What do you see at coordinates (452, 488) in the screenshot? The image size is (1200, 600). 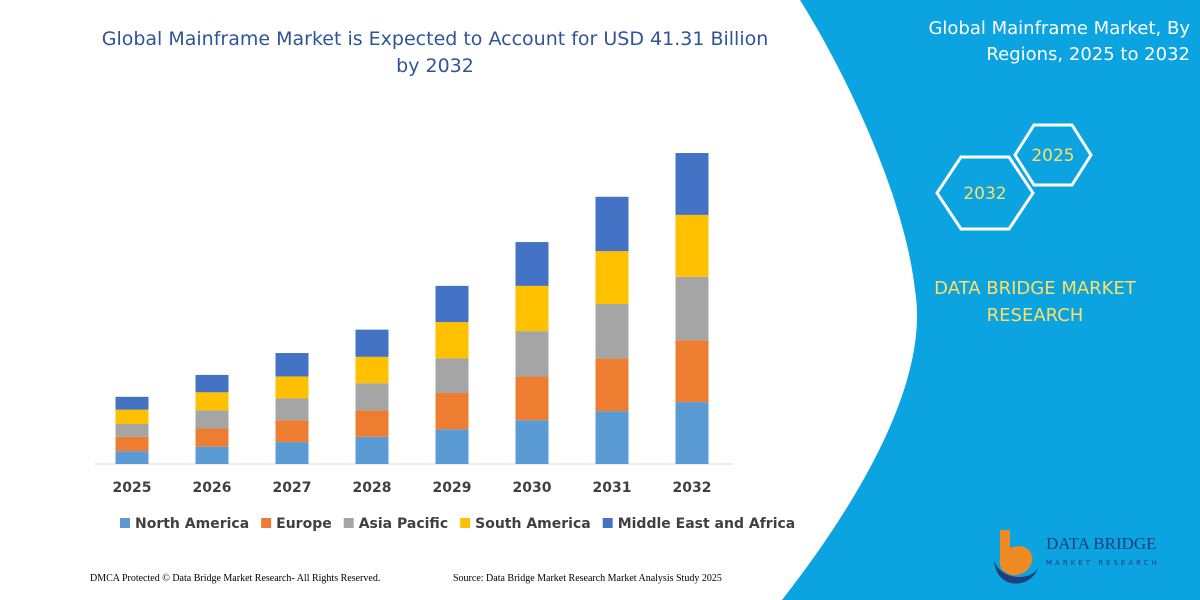 I see `x-tick-label: 2029` at bounding box center [452, 488].